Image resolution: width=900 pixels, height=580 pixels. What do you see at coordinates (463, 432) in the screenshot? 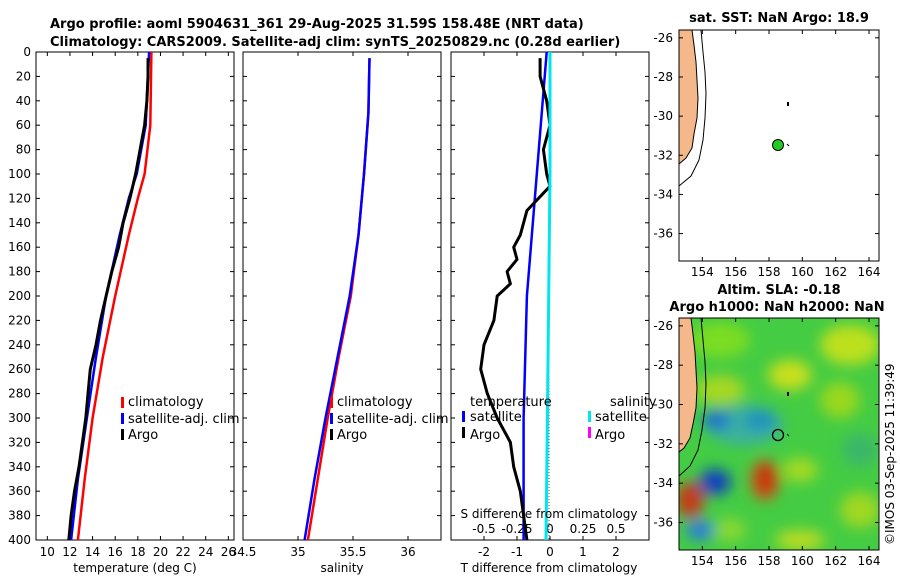
I see `legend-swatch-t-argo` at bounding box center [463, 432].